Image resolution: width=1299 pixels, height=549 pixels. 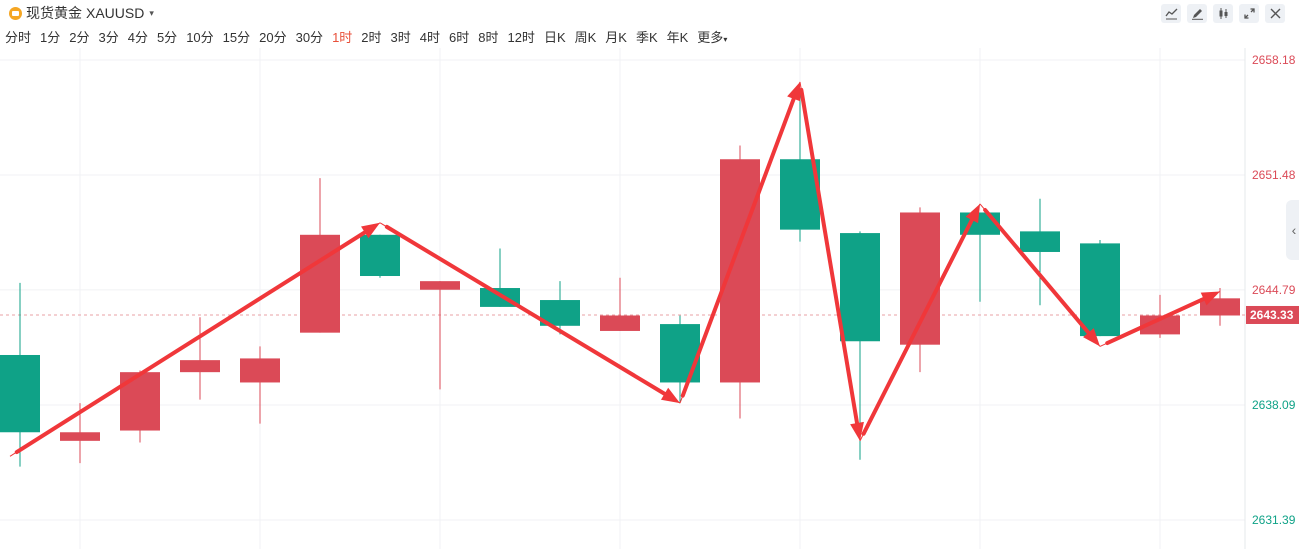 I want to click on timeframe-11: 2时, so click(x=371, y=37).